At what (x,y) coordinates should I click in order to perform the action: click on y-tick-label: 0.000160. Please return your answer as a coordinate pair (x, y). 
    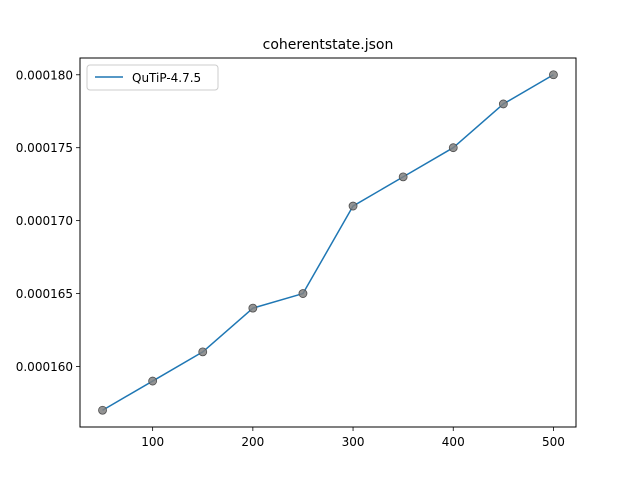
    Looking at the image, I should click on (44, 367).